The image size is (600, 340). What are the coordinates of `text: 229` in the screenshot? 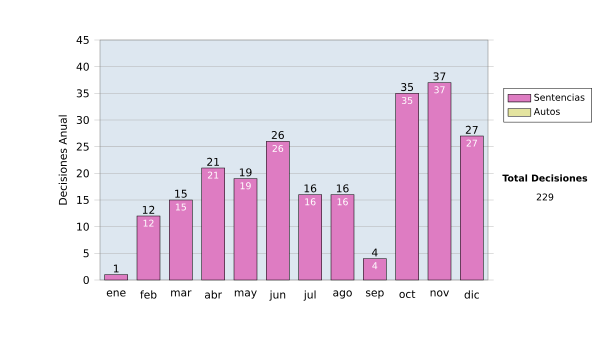 It's located at (545, 197).